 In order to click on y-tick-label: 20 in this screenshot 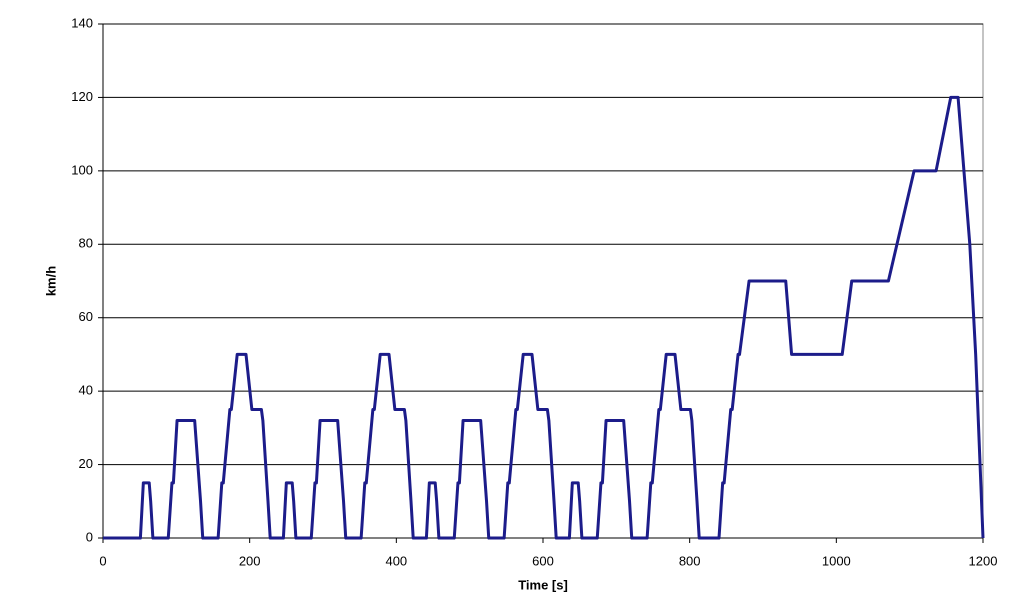, I will do `click(86, 463)`.